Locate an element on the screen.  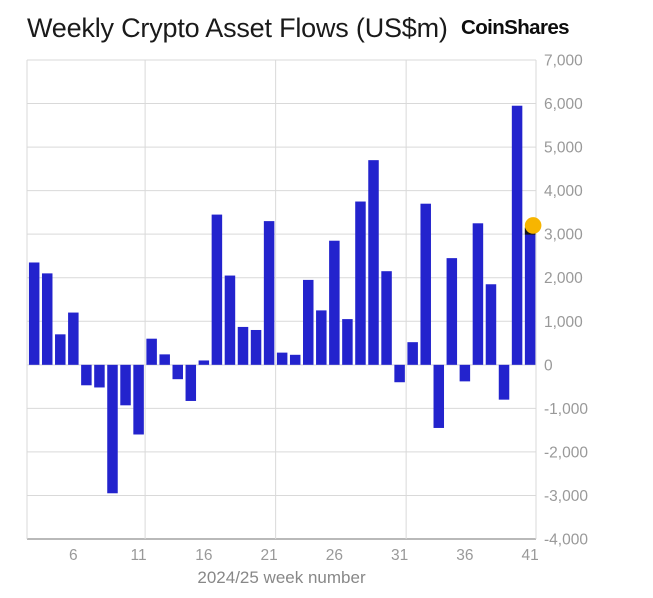
x-tick-label: 31 is located at coordinates (399, 555).